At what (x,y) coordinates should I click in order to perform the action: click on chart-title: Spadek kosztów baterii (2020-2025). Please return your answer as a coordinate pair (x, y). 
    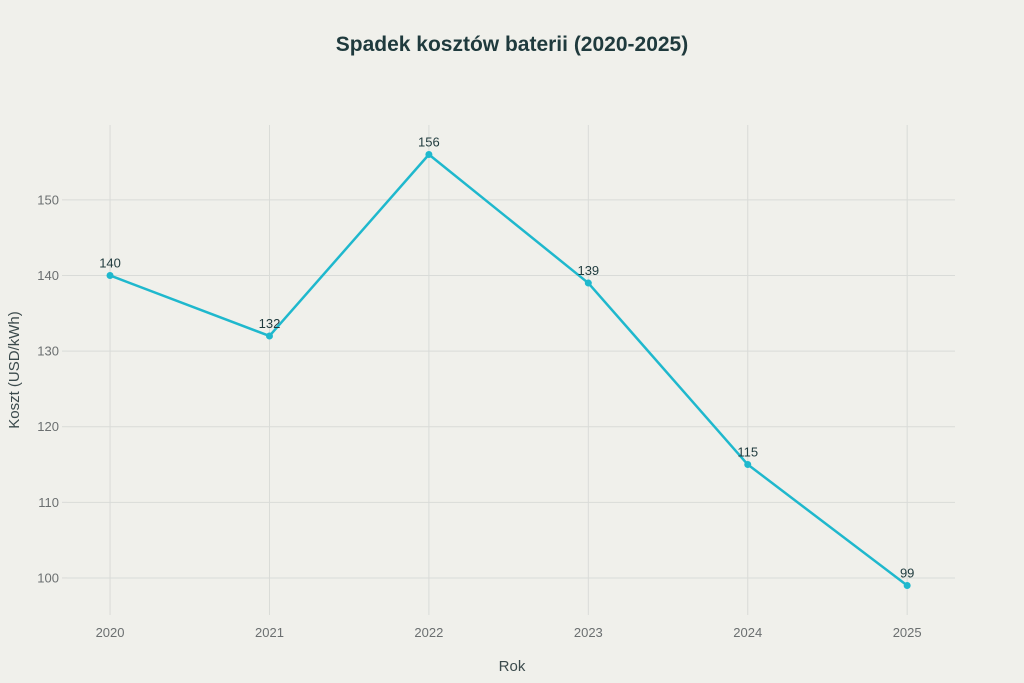
    Looking at the image, I should click on (512, 44).